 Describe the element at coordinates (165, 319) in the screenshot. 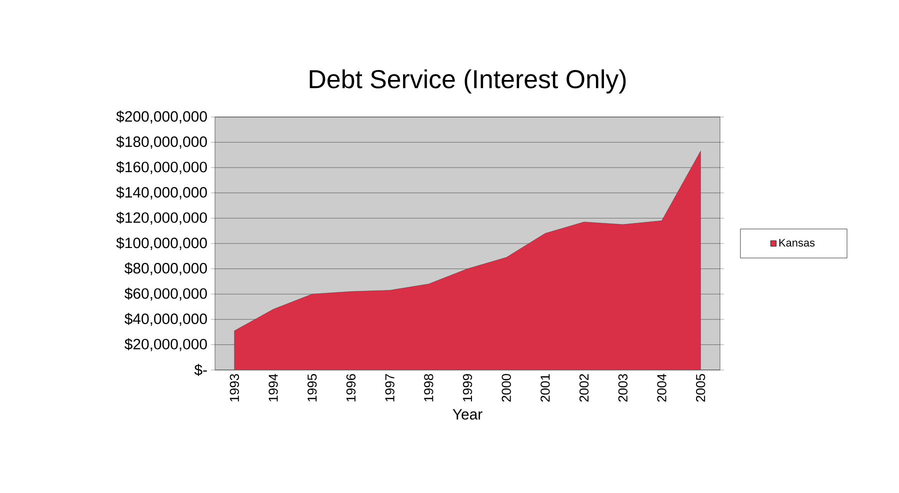

I see `y-tick-label: $40,000,000` at that location.